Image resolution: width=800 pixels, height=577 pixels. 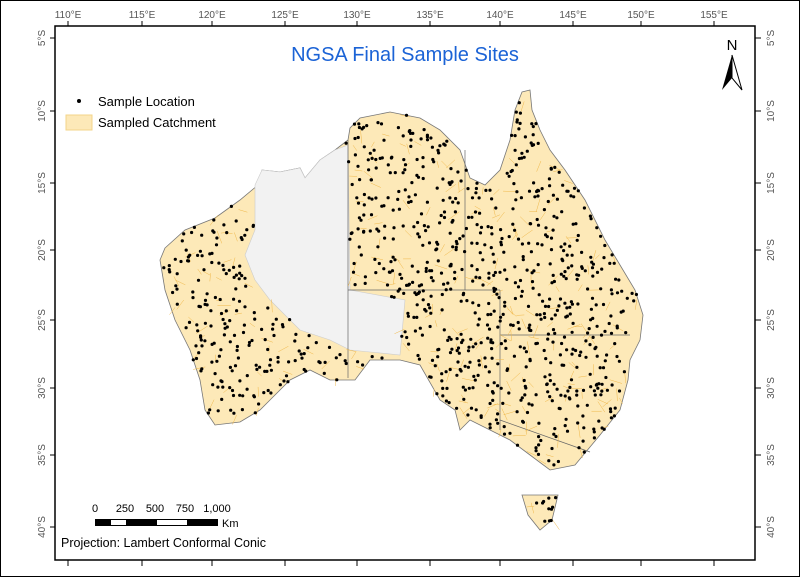 I want to click on scale-label: 500, so click(x=155, y=509).